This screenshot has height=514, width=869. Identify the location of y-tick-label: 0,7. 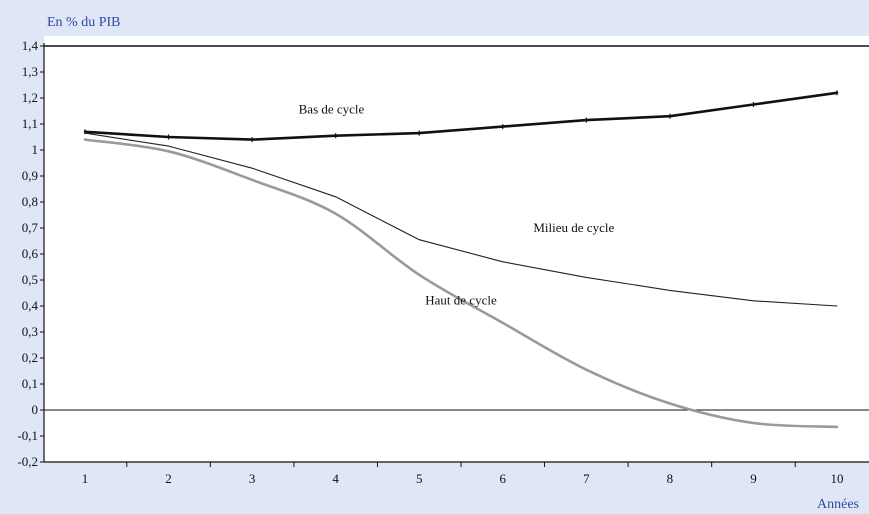
(30, 227).